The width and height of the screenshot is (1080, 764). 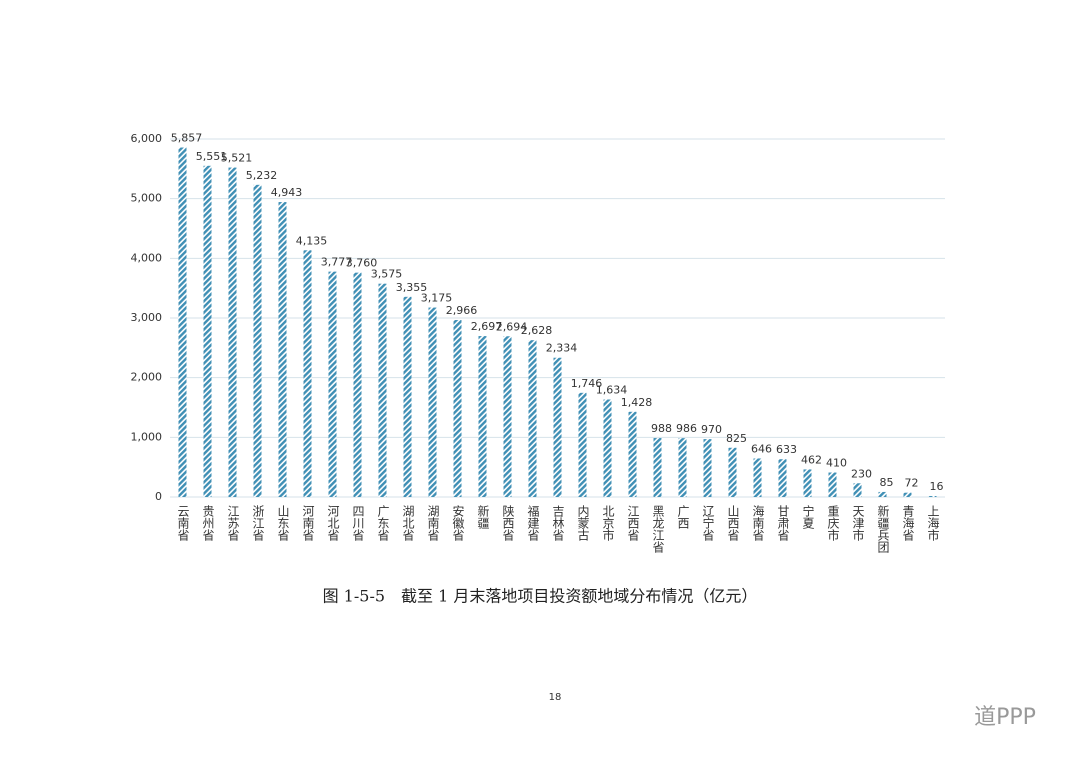 What do you see at coordinates (808, 516) in the screenshot?
I see `x-tick-label: 宁夏` at bounding box center [808, 516].